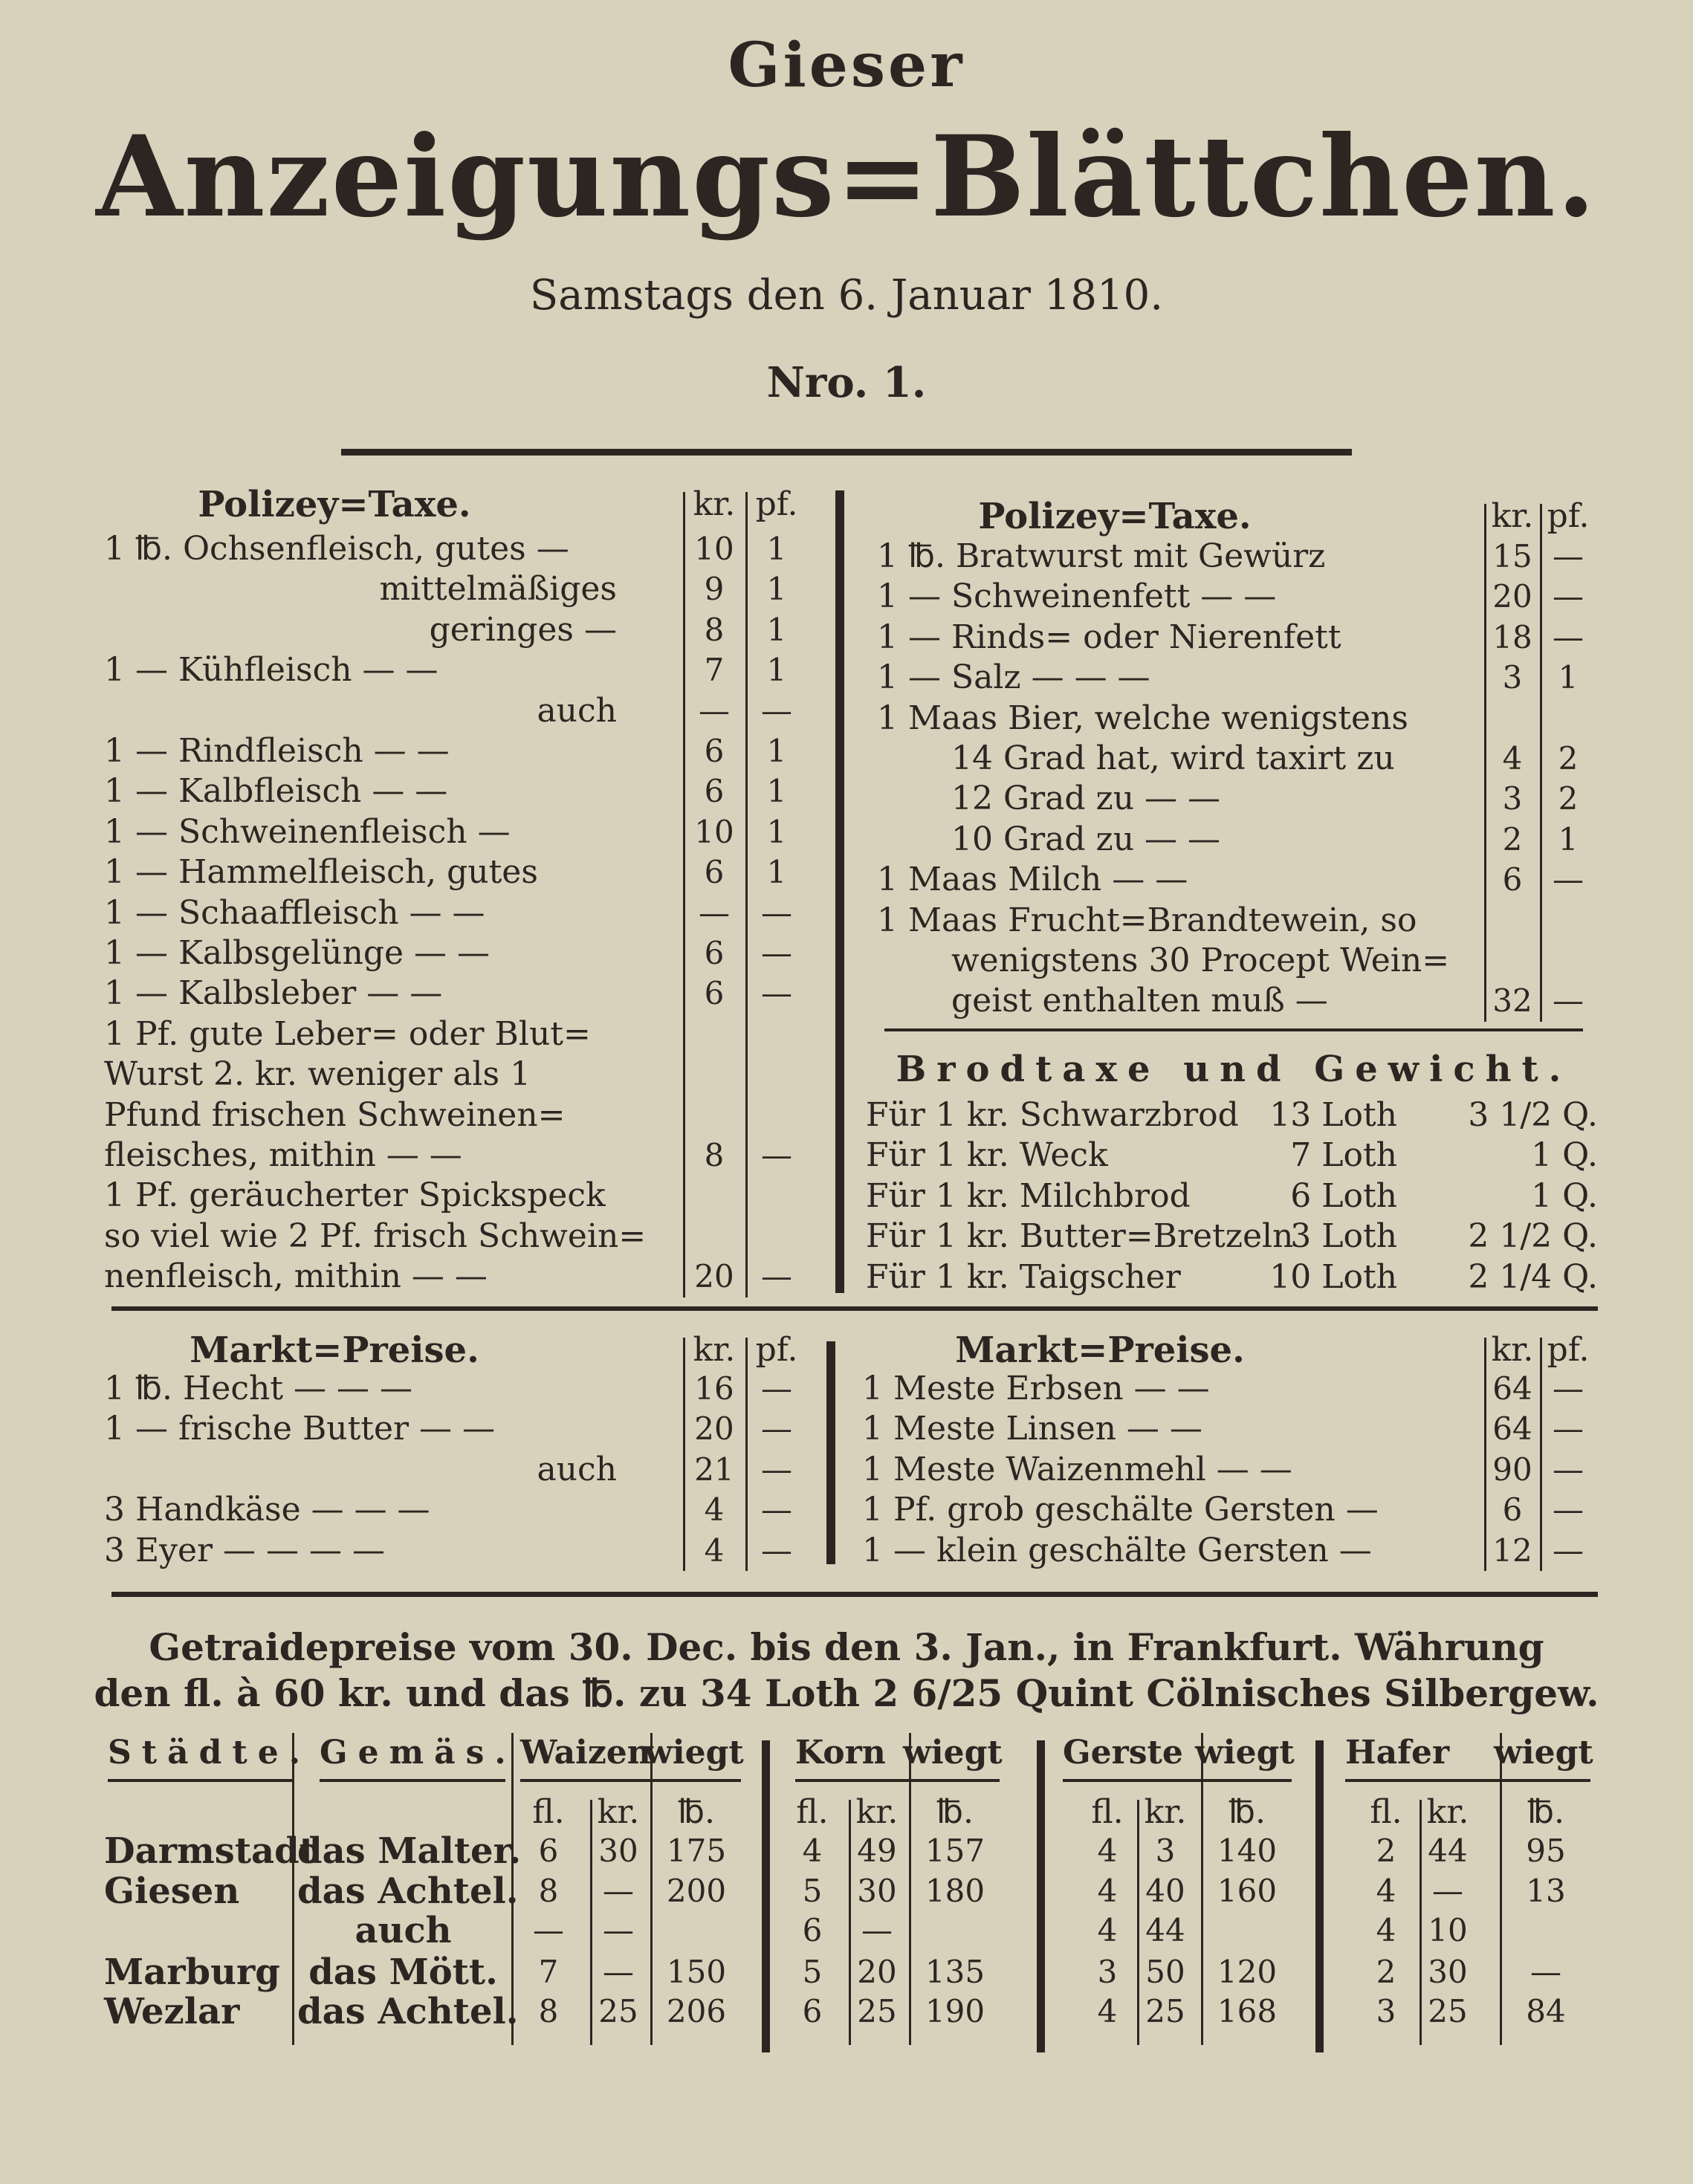 The height and width of the screenshot is (2184, 1693). What do you see at coordinates (297, 953) in the screenshot?
I see `price-row-label: 1 — Kalbsgelünge — —` at bounding box center [297, 953].